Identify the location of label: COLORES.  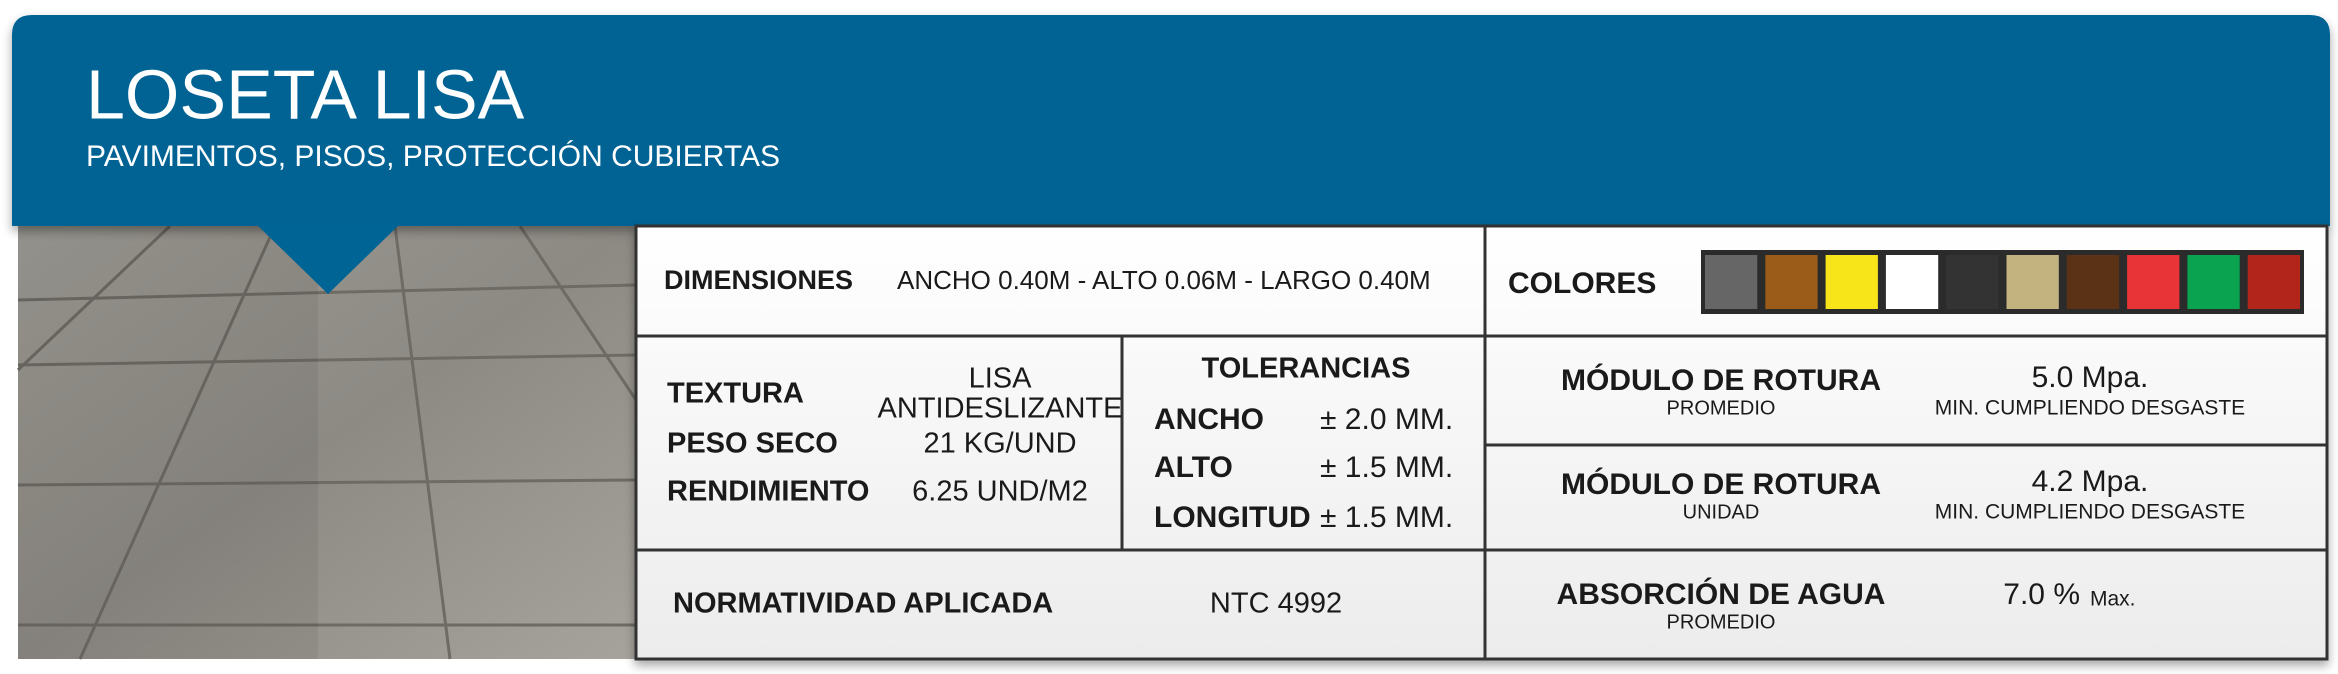
(1582, 283).